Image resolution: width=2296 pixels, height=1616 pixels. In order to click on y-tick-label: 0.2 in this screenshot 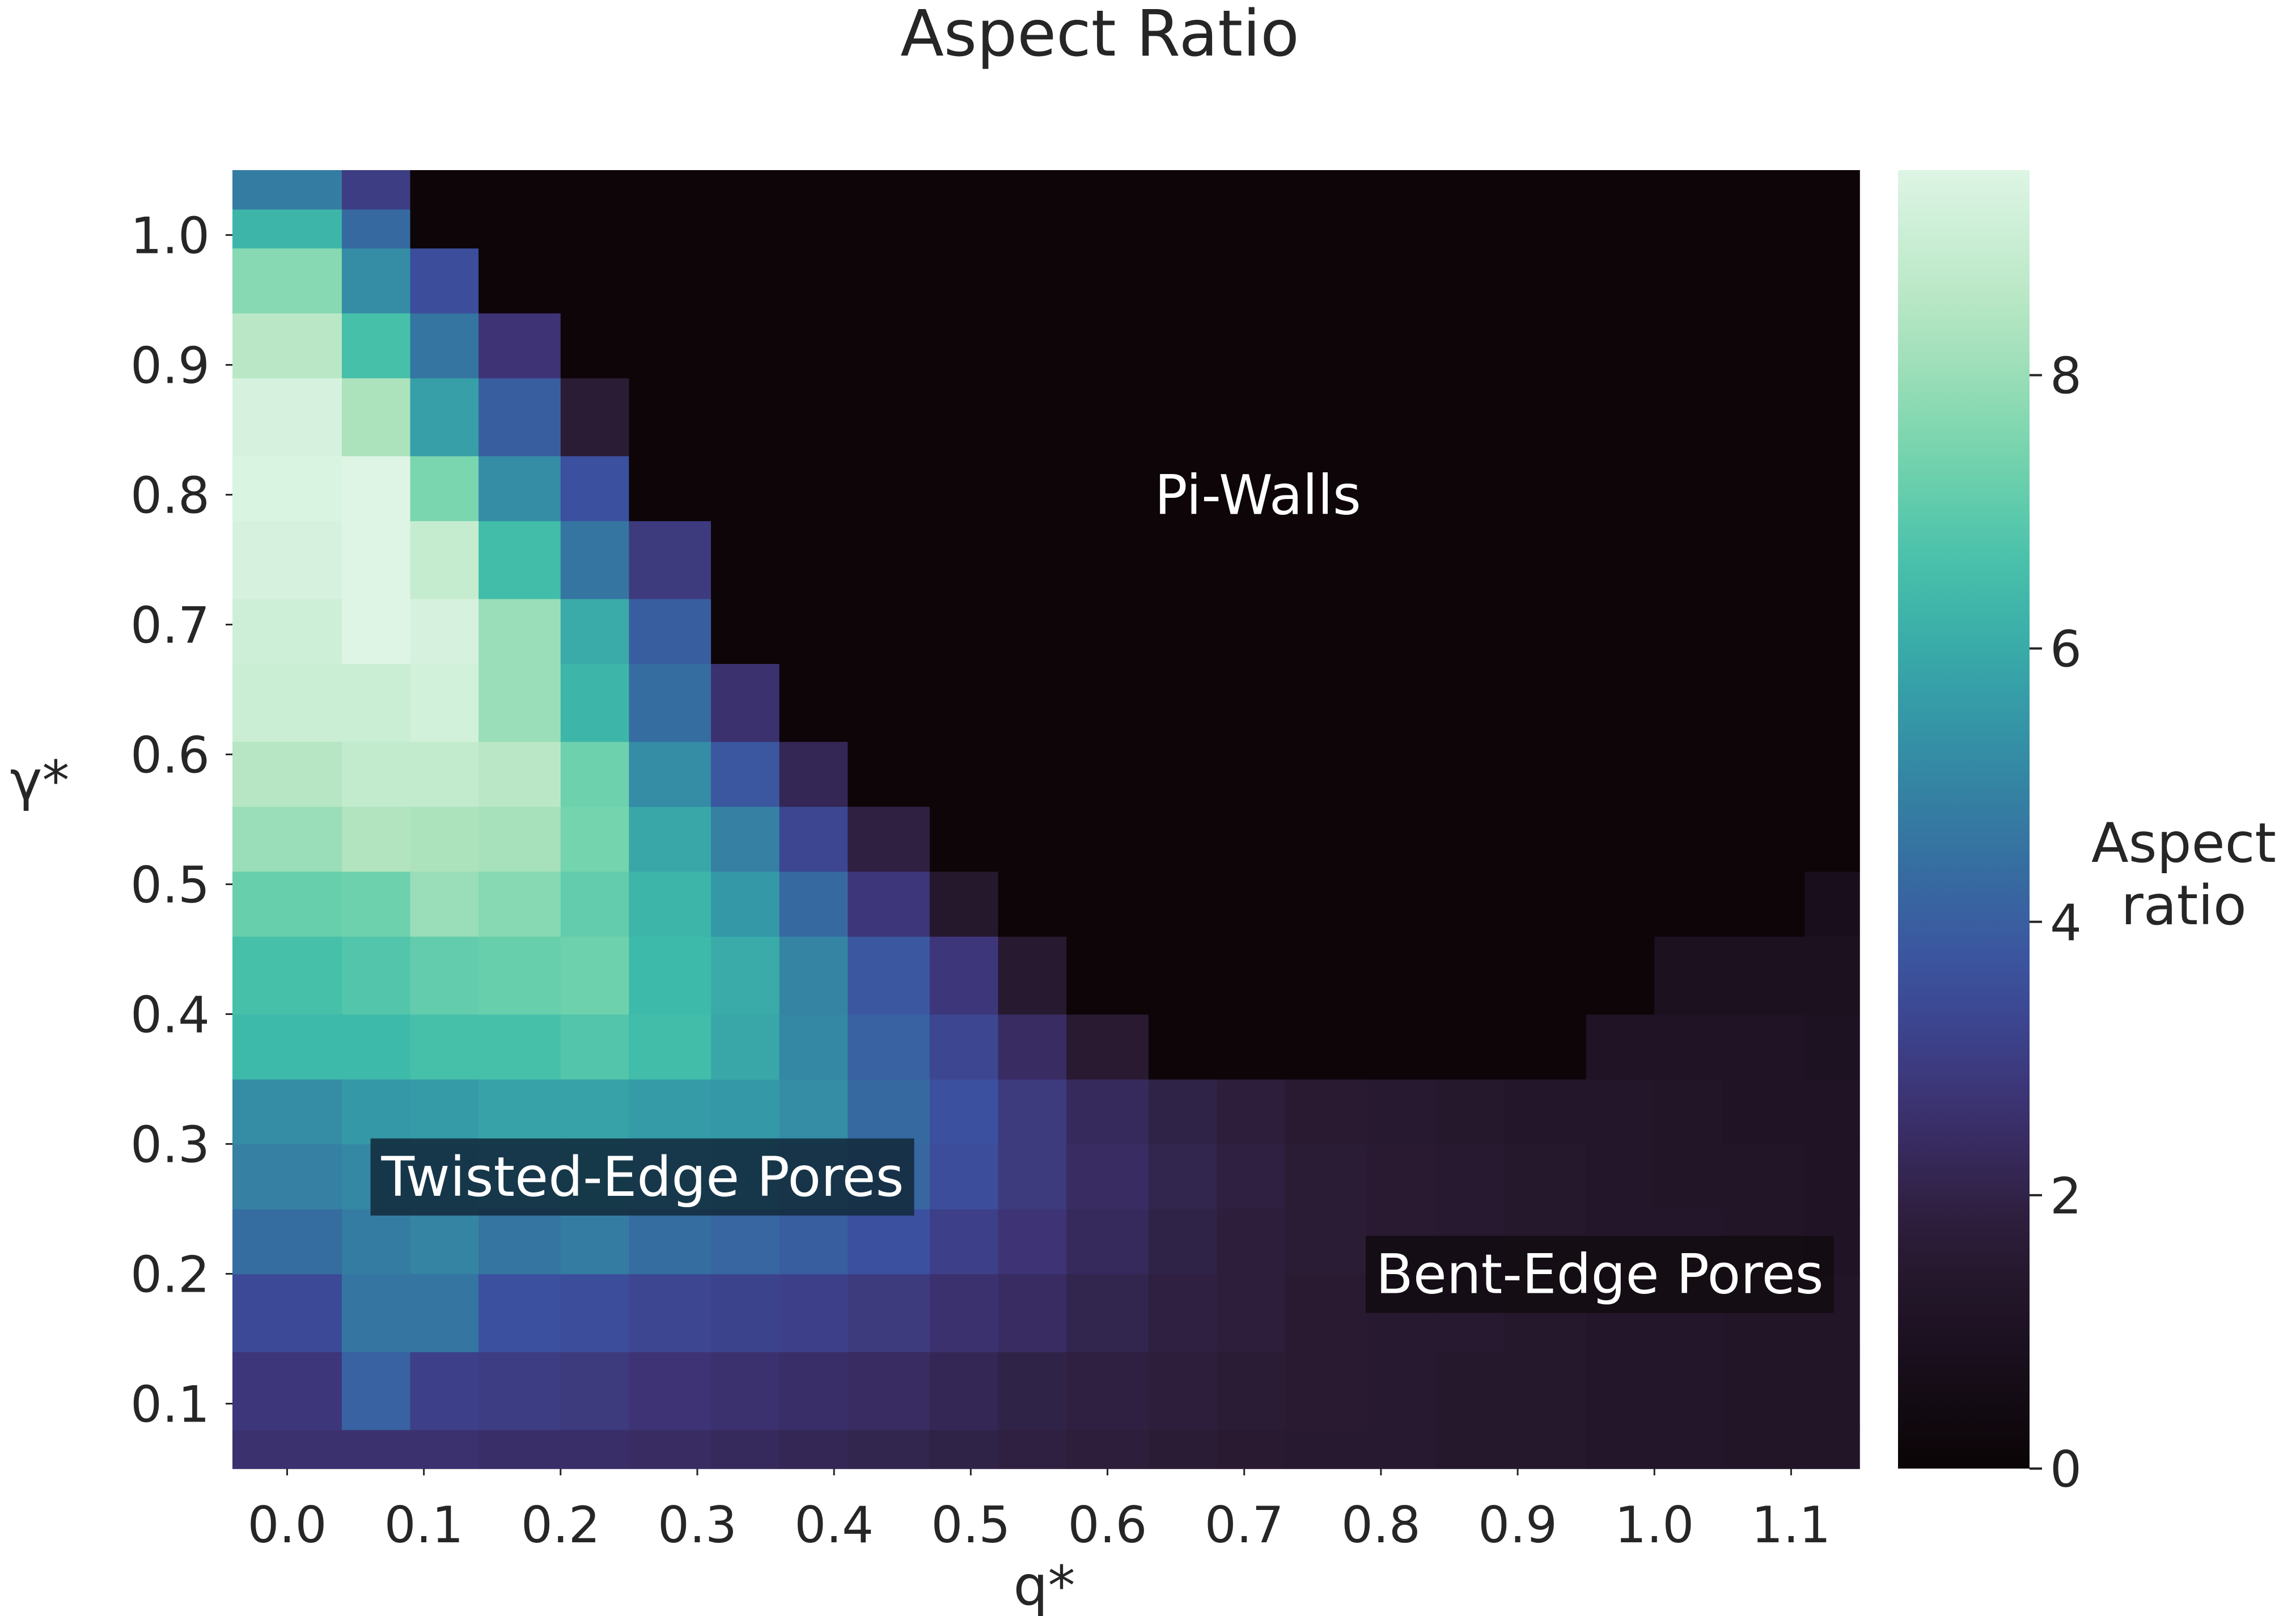, I will do `click(170, 1275)`.